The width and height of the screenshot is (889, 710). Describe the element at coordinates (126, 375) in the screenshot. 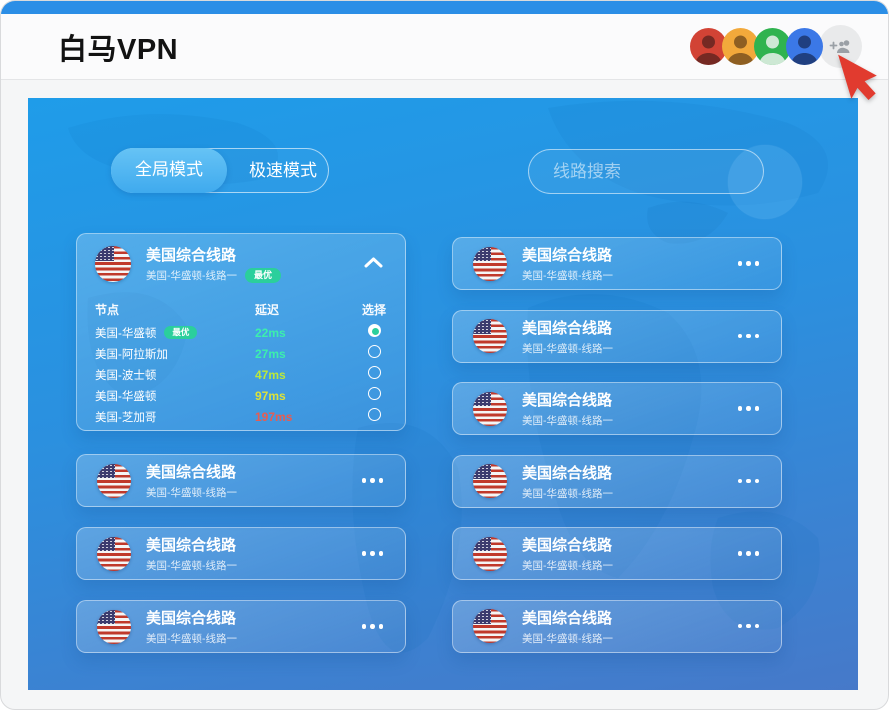

I see `node-name: 美国-波士顿` at that location.